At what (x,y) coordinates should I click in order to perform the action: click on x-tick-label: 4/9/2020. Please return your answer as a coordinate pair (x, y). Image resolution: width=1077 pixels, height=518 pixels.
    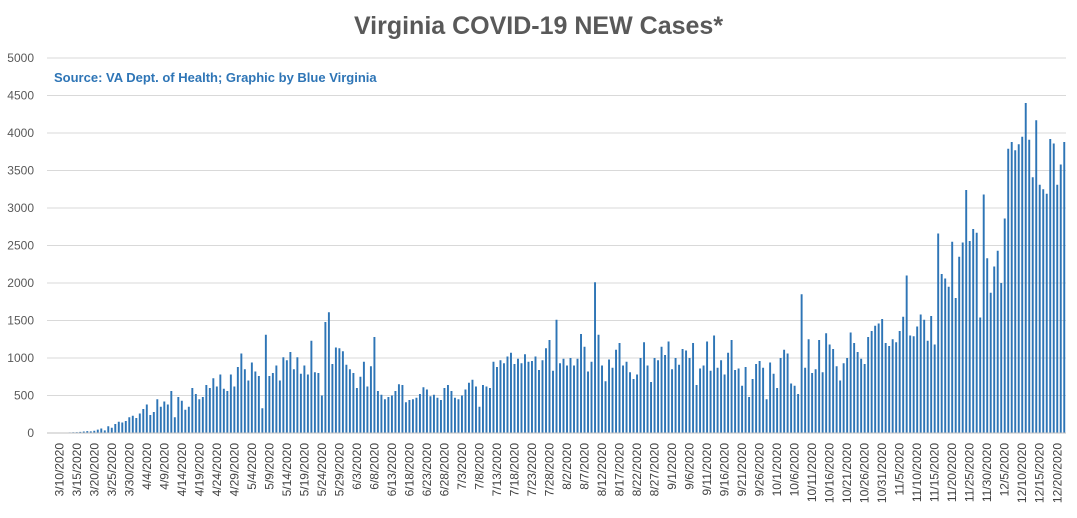
    Looking at the image, I should click on (164, 466).